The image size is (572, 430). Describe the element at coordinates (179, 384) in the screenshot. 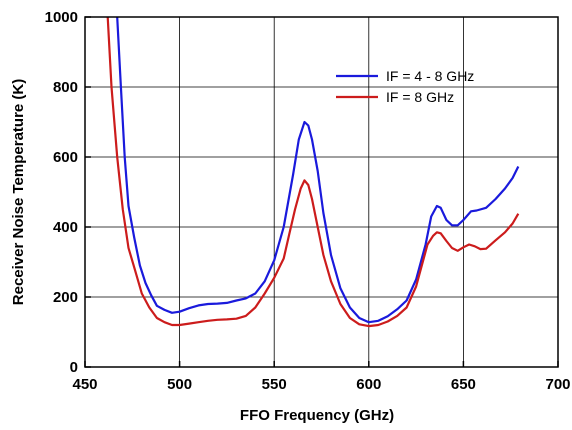

I see `x-tick-label: 500` at that location.